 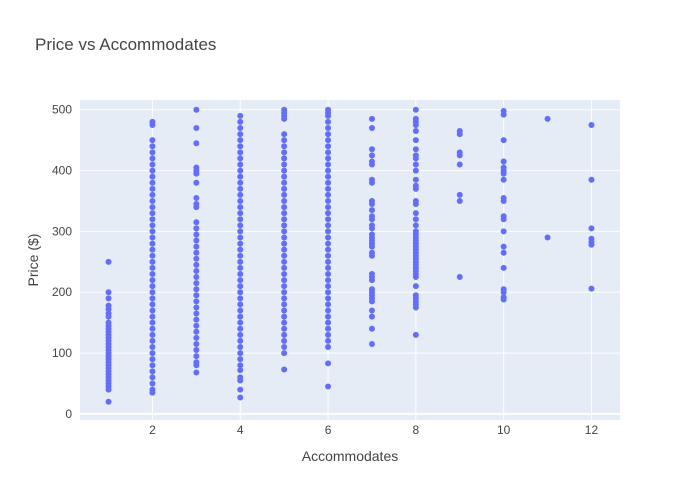 I want to click on x-tick-label: 2, so click(x=152, y=430).